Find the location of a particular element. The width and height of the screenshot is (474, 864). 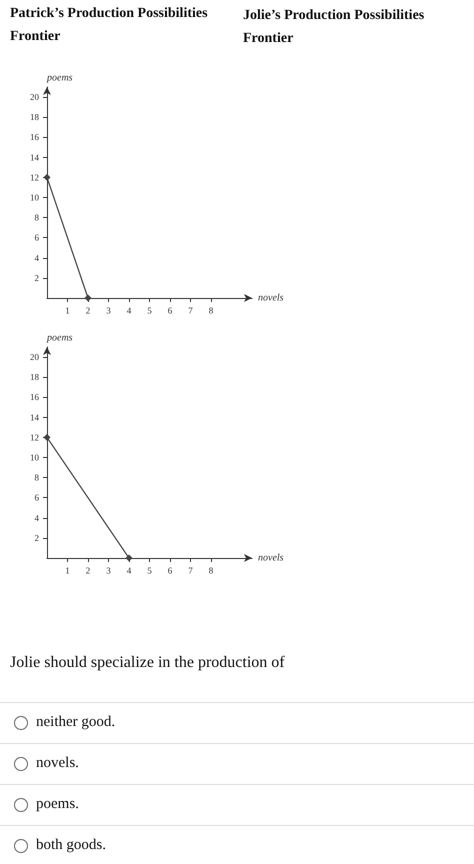

text: Jolie should specialize in the production of is located at coordinates (147, 663).